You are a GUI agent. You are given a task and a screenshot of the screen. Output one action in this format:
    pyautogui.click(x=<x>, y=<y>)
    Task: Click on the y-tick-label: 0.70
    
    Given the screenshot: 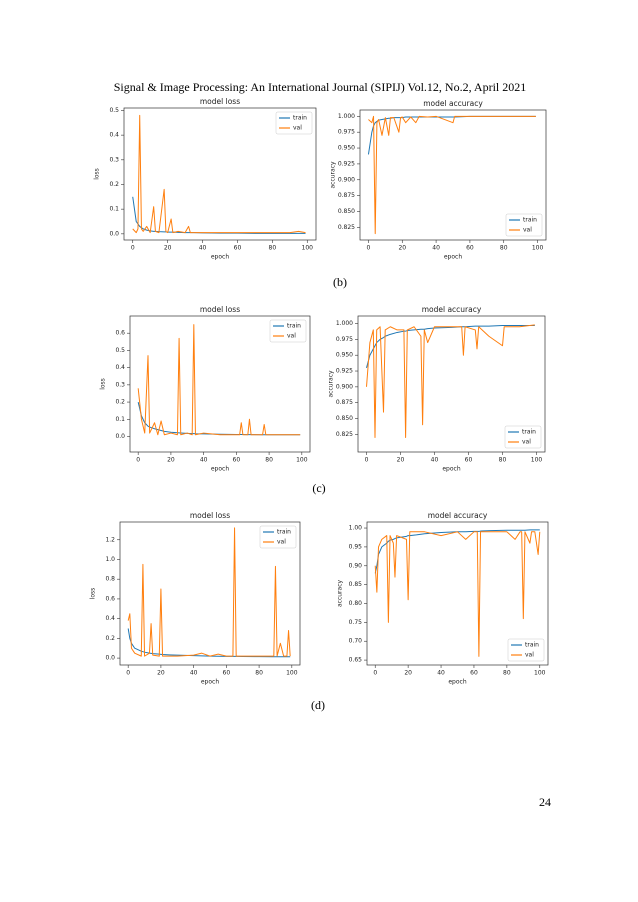 What is the action you would take?
    pyautogui.click(x=356, y=641)
    